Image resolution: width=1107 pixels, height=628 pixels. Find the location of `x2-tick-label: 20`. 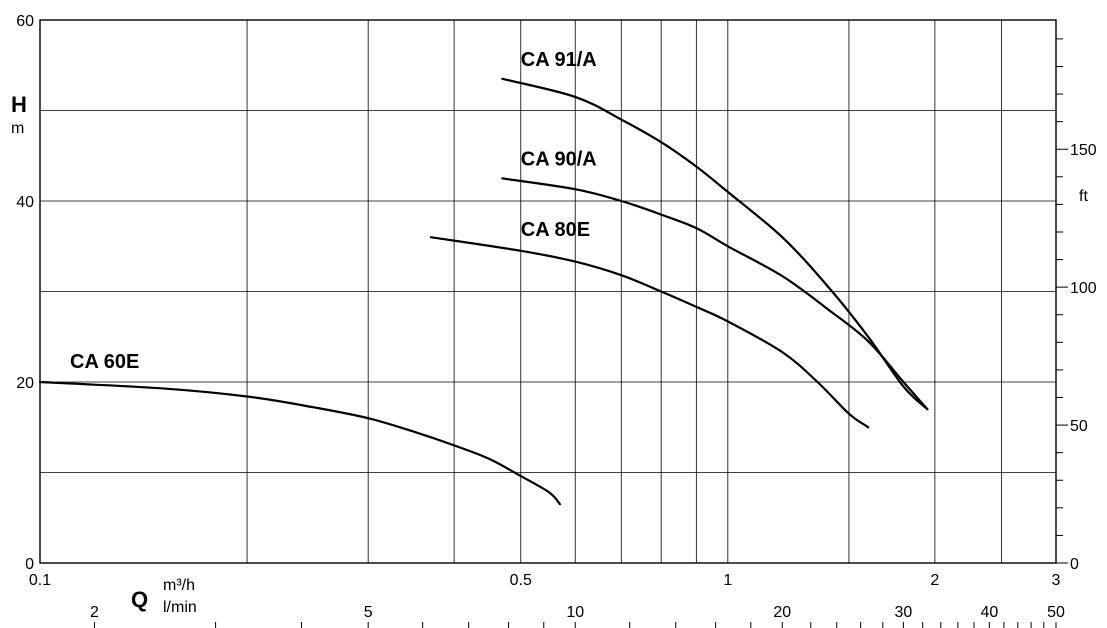

x2-tick-label: 20 is located at coordinates (782, 612).